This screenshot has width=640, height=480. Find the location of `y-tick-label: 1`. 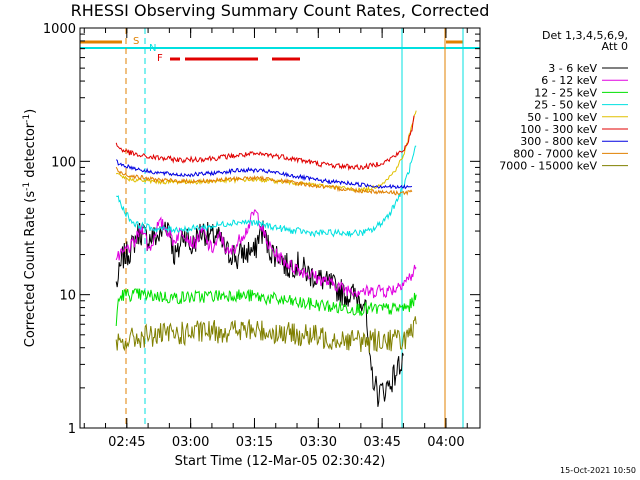

y-tick-label: 1 is located at coordinates (72, 429).